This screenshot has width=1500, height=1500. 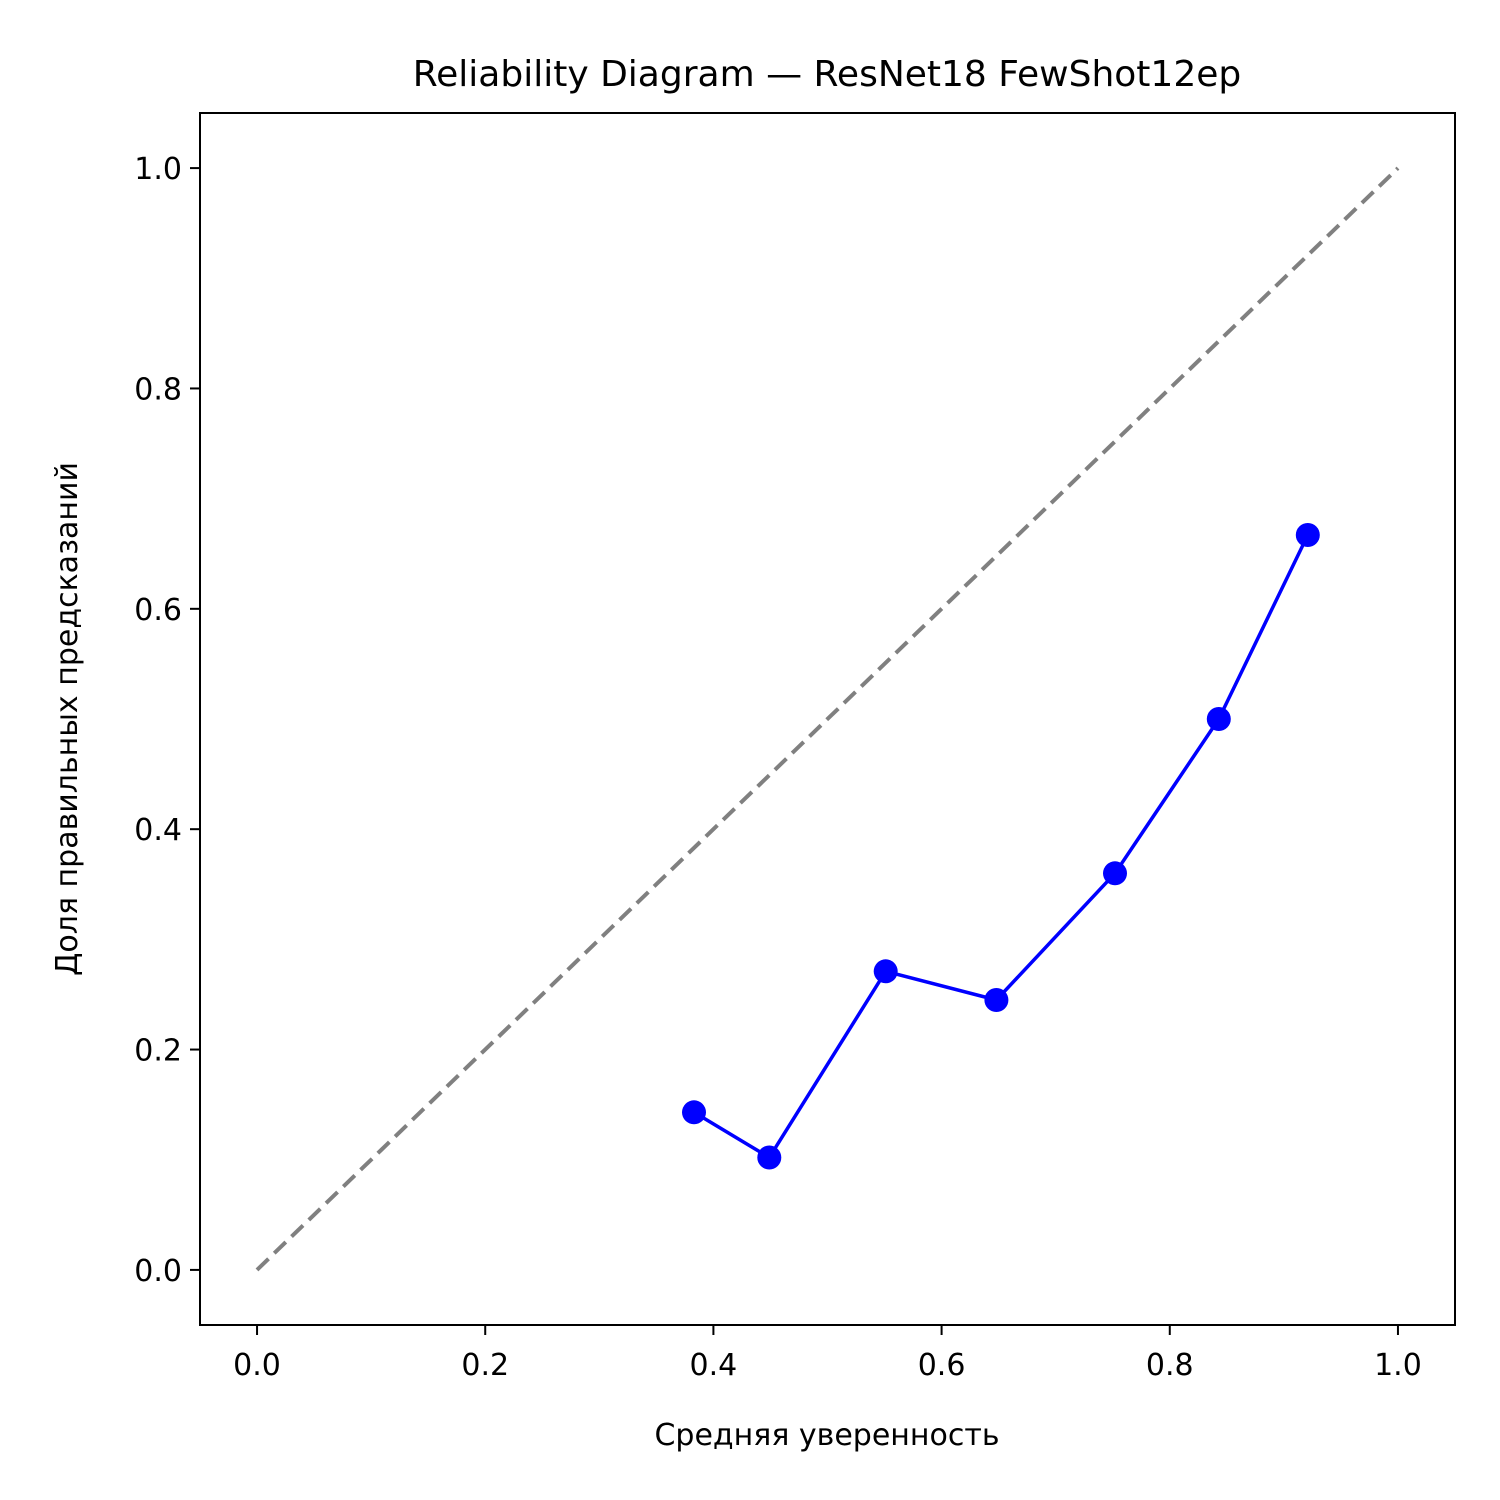 What do you see at coordinates (826, 1435) in the screenshot?
I see `x-axis-label: Средняя уверенность` at bounding box center [826, 1435].